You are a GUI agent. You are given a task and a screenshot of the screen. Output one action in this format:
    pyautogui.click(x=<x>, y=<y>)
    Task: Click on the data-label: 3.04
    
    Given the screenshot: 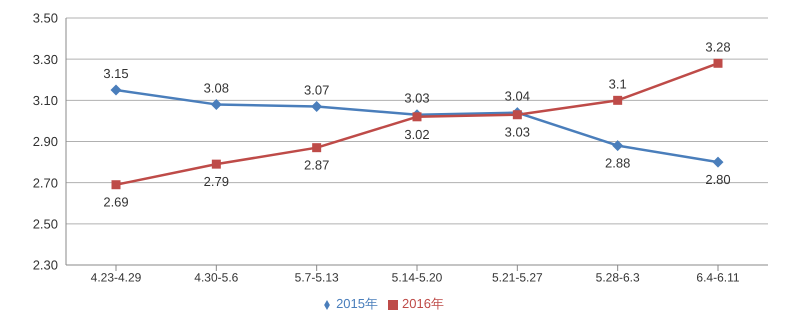 What is the action you would take?
    pyautogui.click(x=517, y=96)
    